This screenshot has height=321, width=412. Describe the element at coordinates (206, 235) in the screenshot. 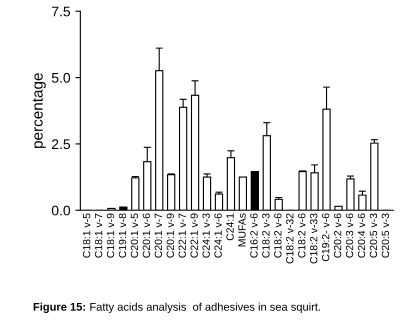

I see `x-tick-label: C24:1 v-3` at that location.